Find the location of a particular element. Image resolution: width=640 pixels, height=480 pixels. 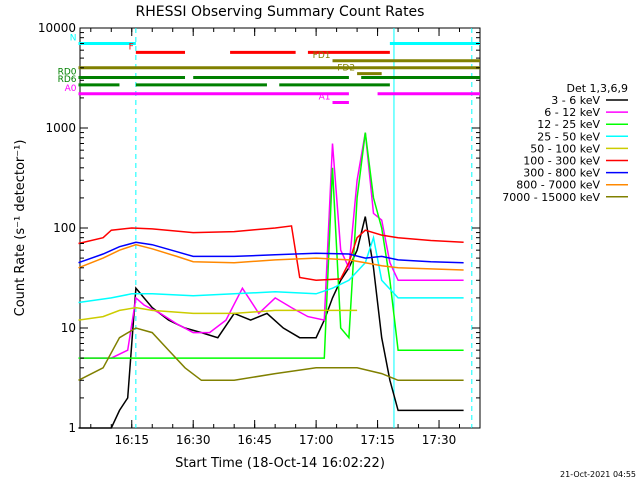

flag-label-7: A1 is located at coordinates (325, 97).